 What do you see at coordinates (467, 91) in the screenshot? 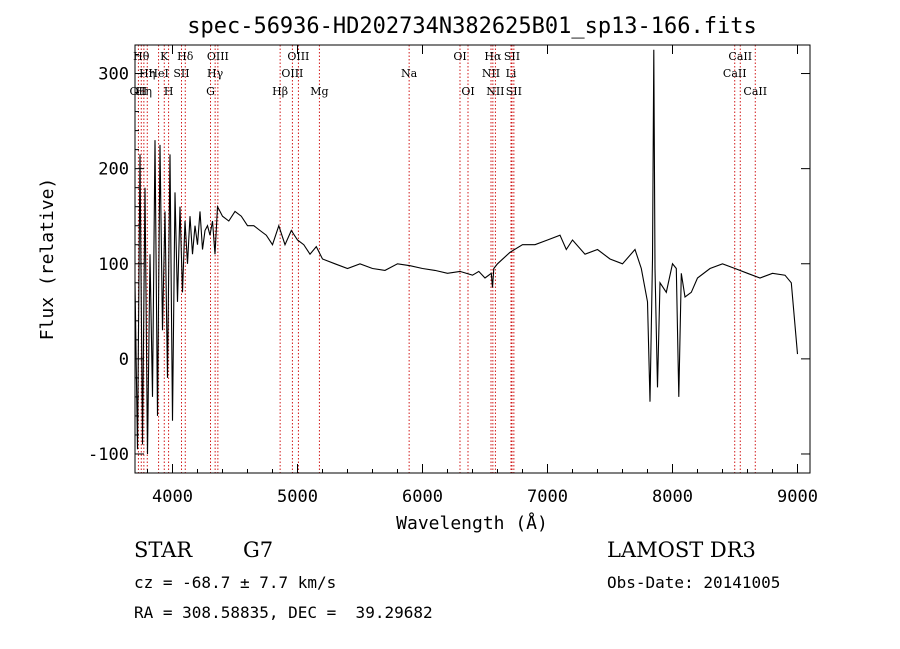
I see `marker-label-18: OI` at bounding box center [467, 91].